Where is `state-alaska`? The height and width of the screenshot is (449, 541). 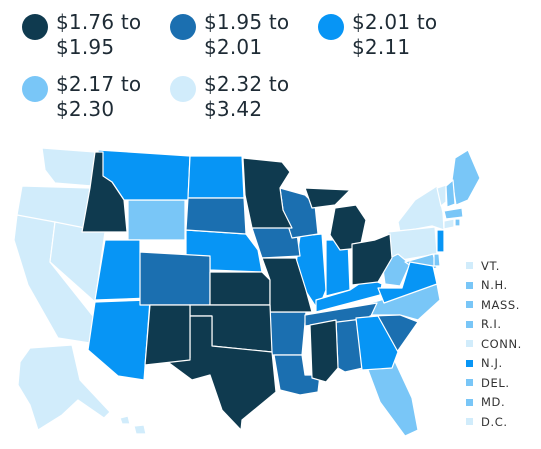
state-alaska is located at coordinates (64, 387).